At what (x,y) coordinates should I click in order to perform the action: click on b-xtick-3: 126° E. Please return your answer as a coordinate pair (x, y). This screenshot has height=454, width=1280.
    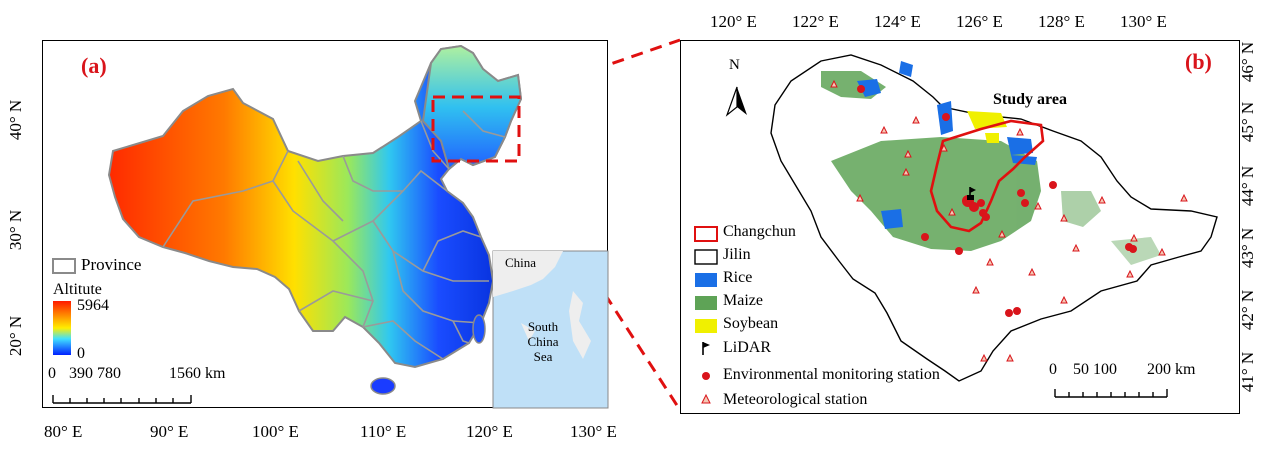
    Looking at the image, I should click on (979, 21).